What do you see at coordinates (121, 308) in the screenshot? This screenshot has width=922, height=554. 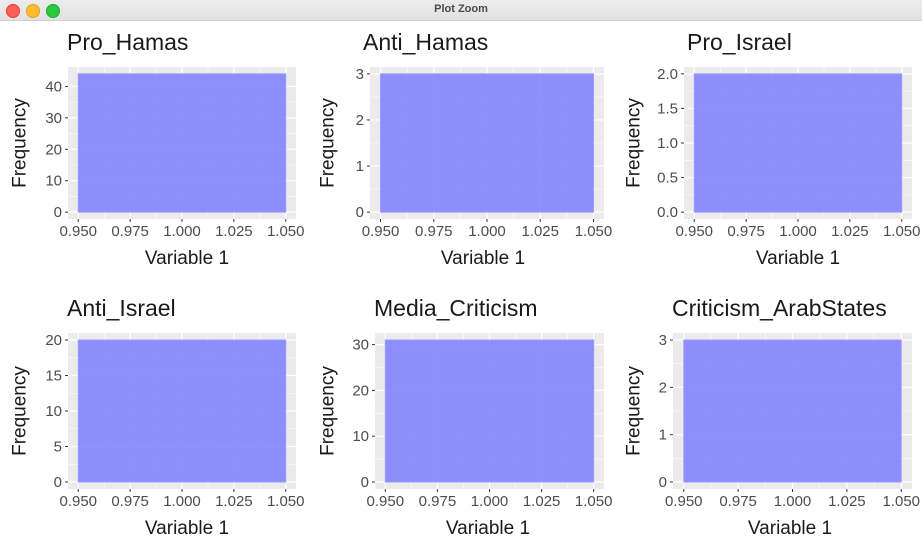 I see `panel-title: Anti_Israel` at bounding box center [121, 308].